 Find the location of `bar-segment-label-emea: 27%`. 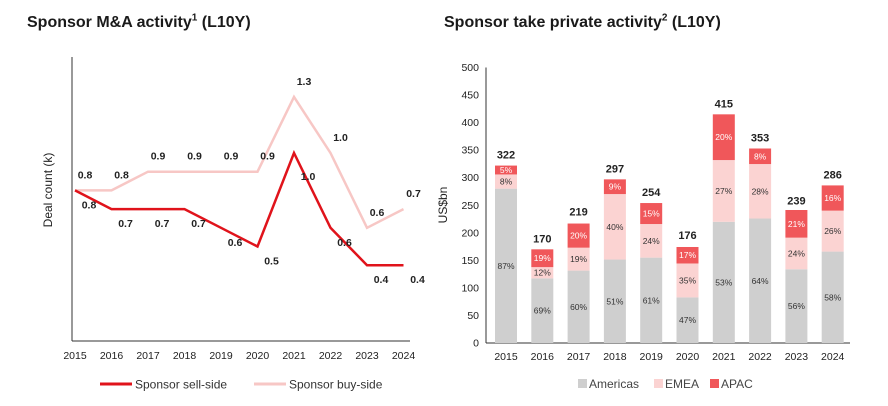

bar-segment-label-emea: 27% is located at coordinates (723, 191).